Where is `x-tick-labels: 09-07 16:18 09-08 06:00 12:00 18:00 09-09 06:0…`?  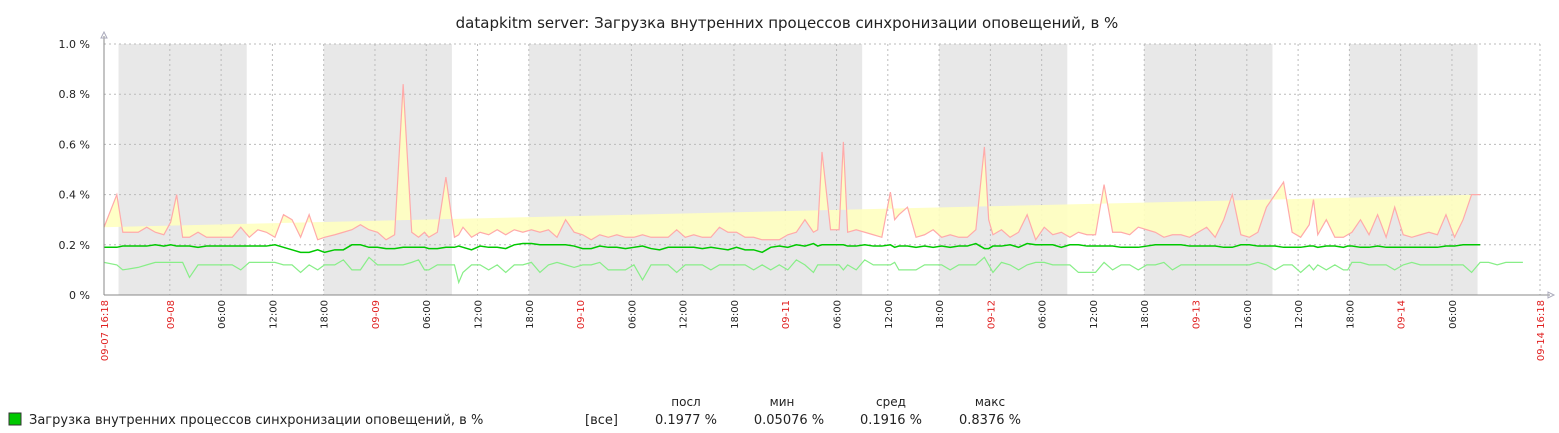 x-tick-labels: 09-07 16:18 09-08 06:00 12:00 18:00 09-09 06:0… is located at coordinates (823, 330).